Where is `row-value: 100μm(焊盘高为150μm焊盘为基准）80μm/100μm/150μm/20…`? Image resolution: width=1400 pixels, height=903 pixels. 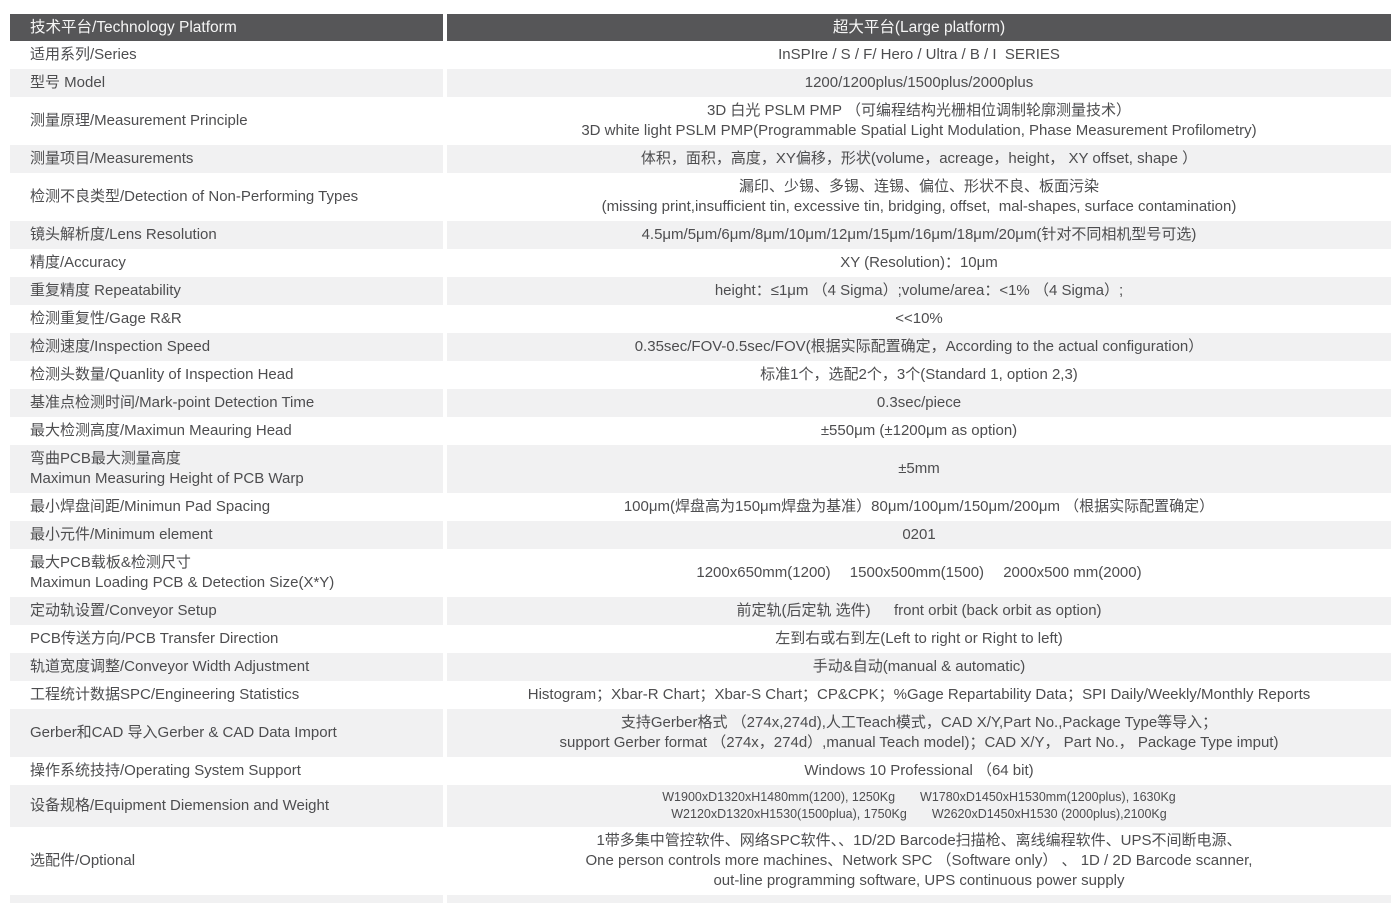
row-value: 100μm(焊盘高为150μm焊盘为基准）80μm/100μm/150μm/20… is located at coordinates (919, 506).